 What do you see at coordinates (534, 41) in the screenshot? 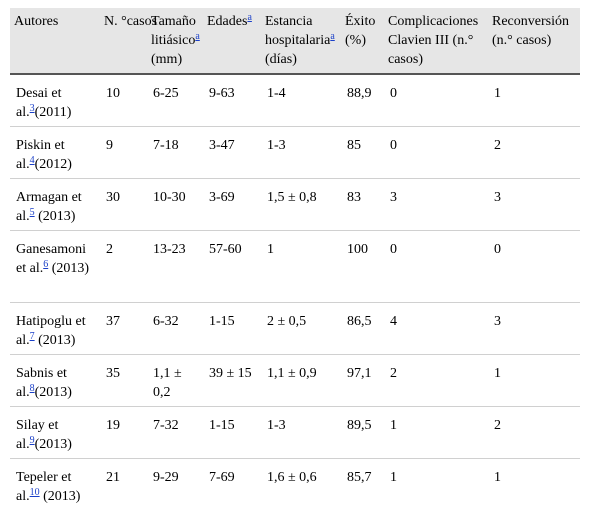
I see `header-reconversion: Reconversión (n.° casos)` at bounding box center [534, 41].